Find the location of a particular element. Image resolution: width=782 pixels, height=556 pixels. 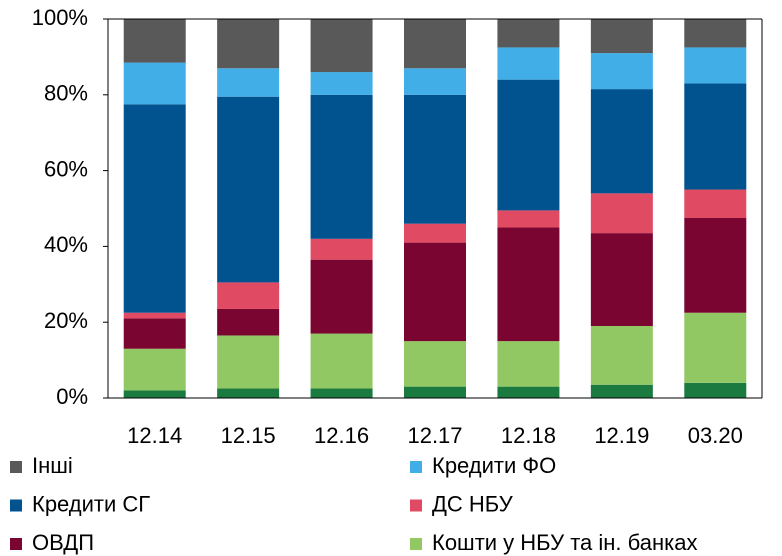

legend-label: ДС НБУ is located at coordinates (473, 503).